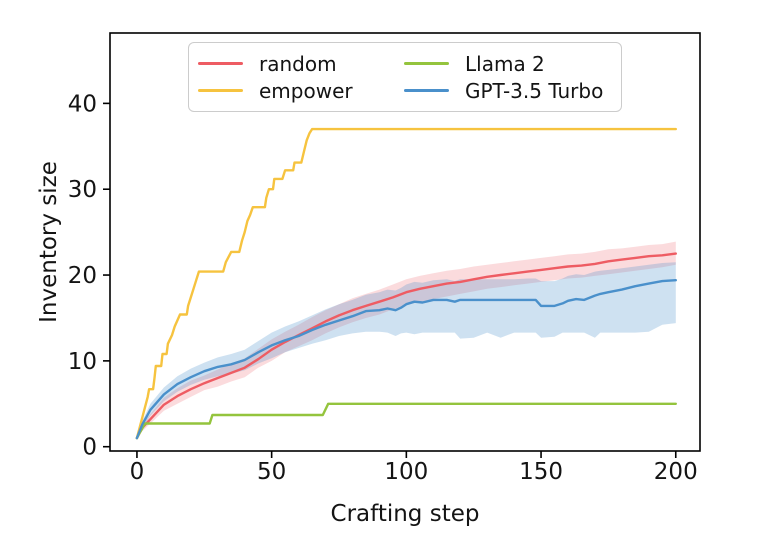 The height and width of the screenshot is (548, 763). Describe the element at coordinates (306, 90) in the screenshot. I see `legend-label-empower: empower` at that location.